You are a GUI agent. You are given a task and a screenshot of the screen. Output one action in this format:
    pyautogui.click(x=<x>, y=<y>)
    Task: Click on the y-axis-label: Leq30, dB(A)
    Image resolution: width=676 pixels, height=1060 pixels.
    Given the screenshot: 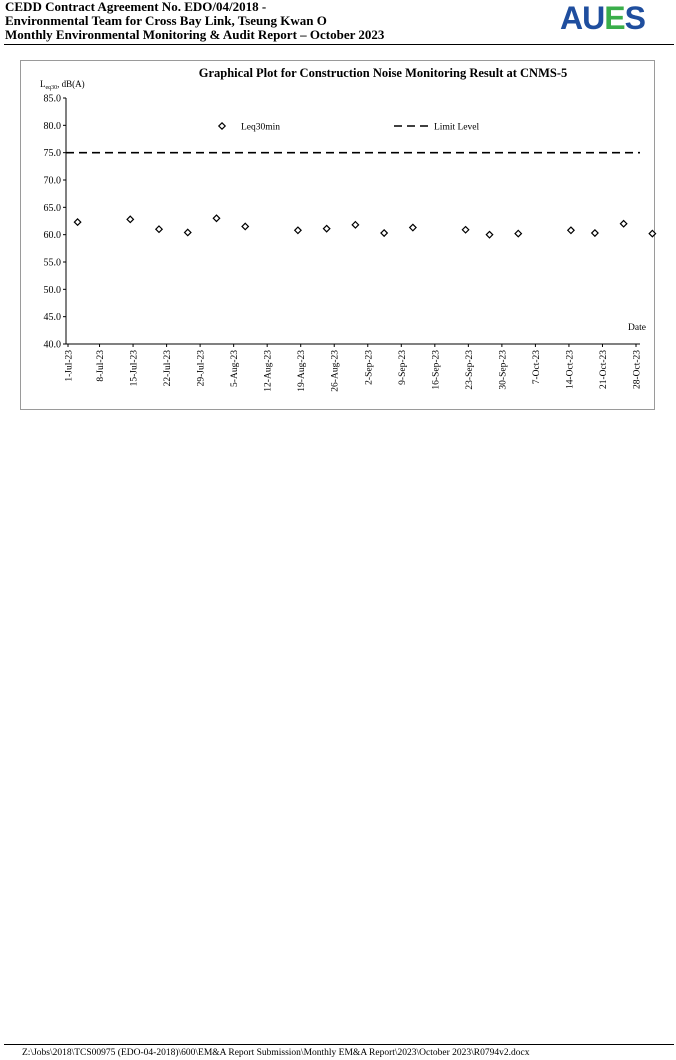 What is the action you would take?
    pyautogui.click(x=62, y=85)
    